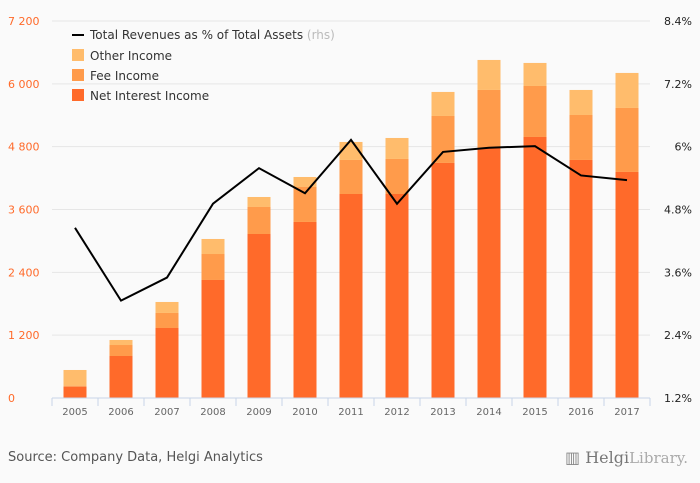 The image size is (700, 483). I want to click on y-tick-label: 4 800, so click(24, 147).